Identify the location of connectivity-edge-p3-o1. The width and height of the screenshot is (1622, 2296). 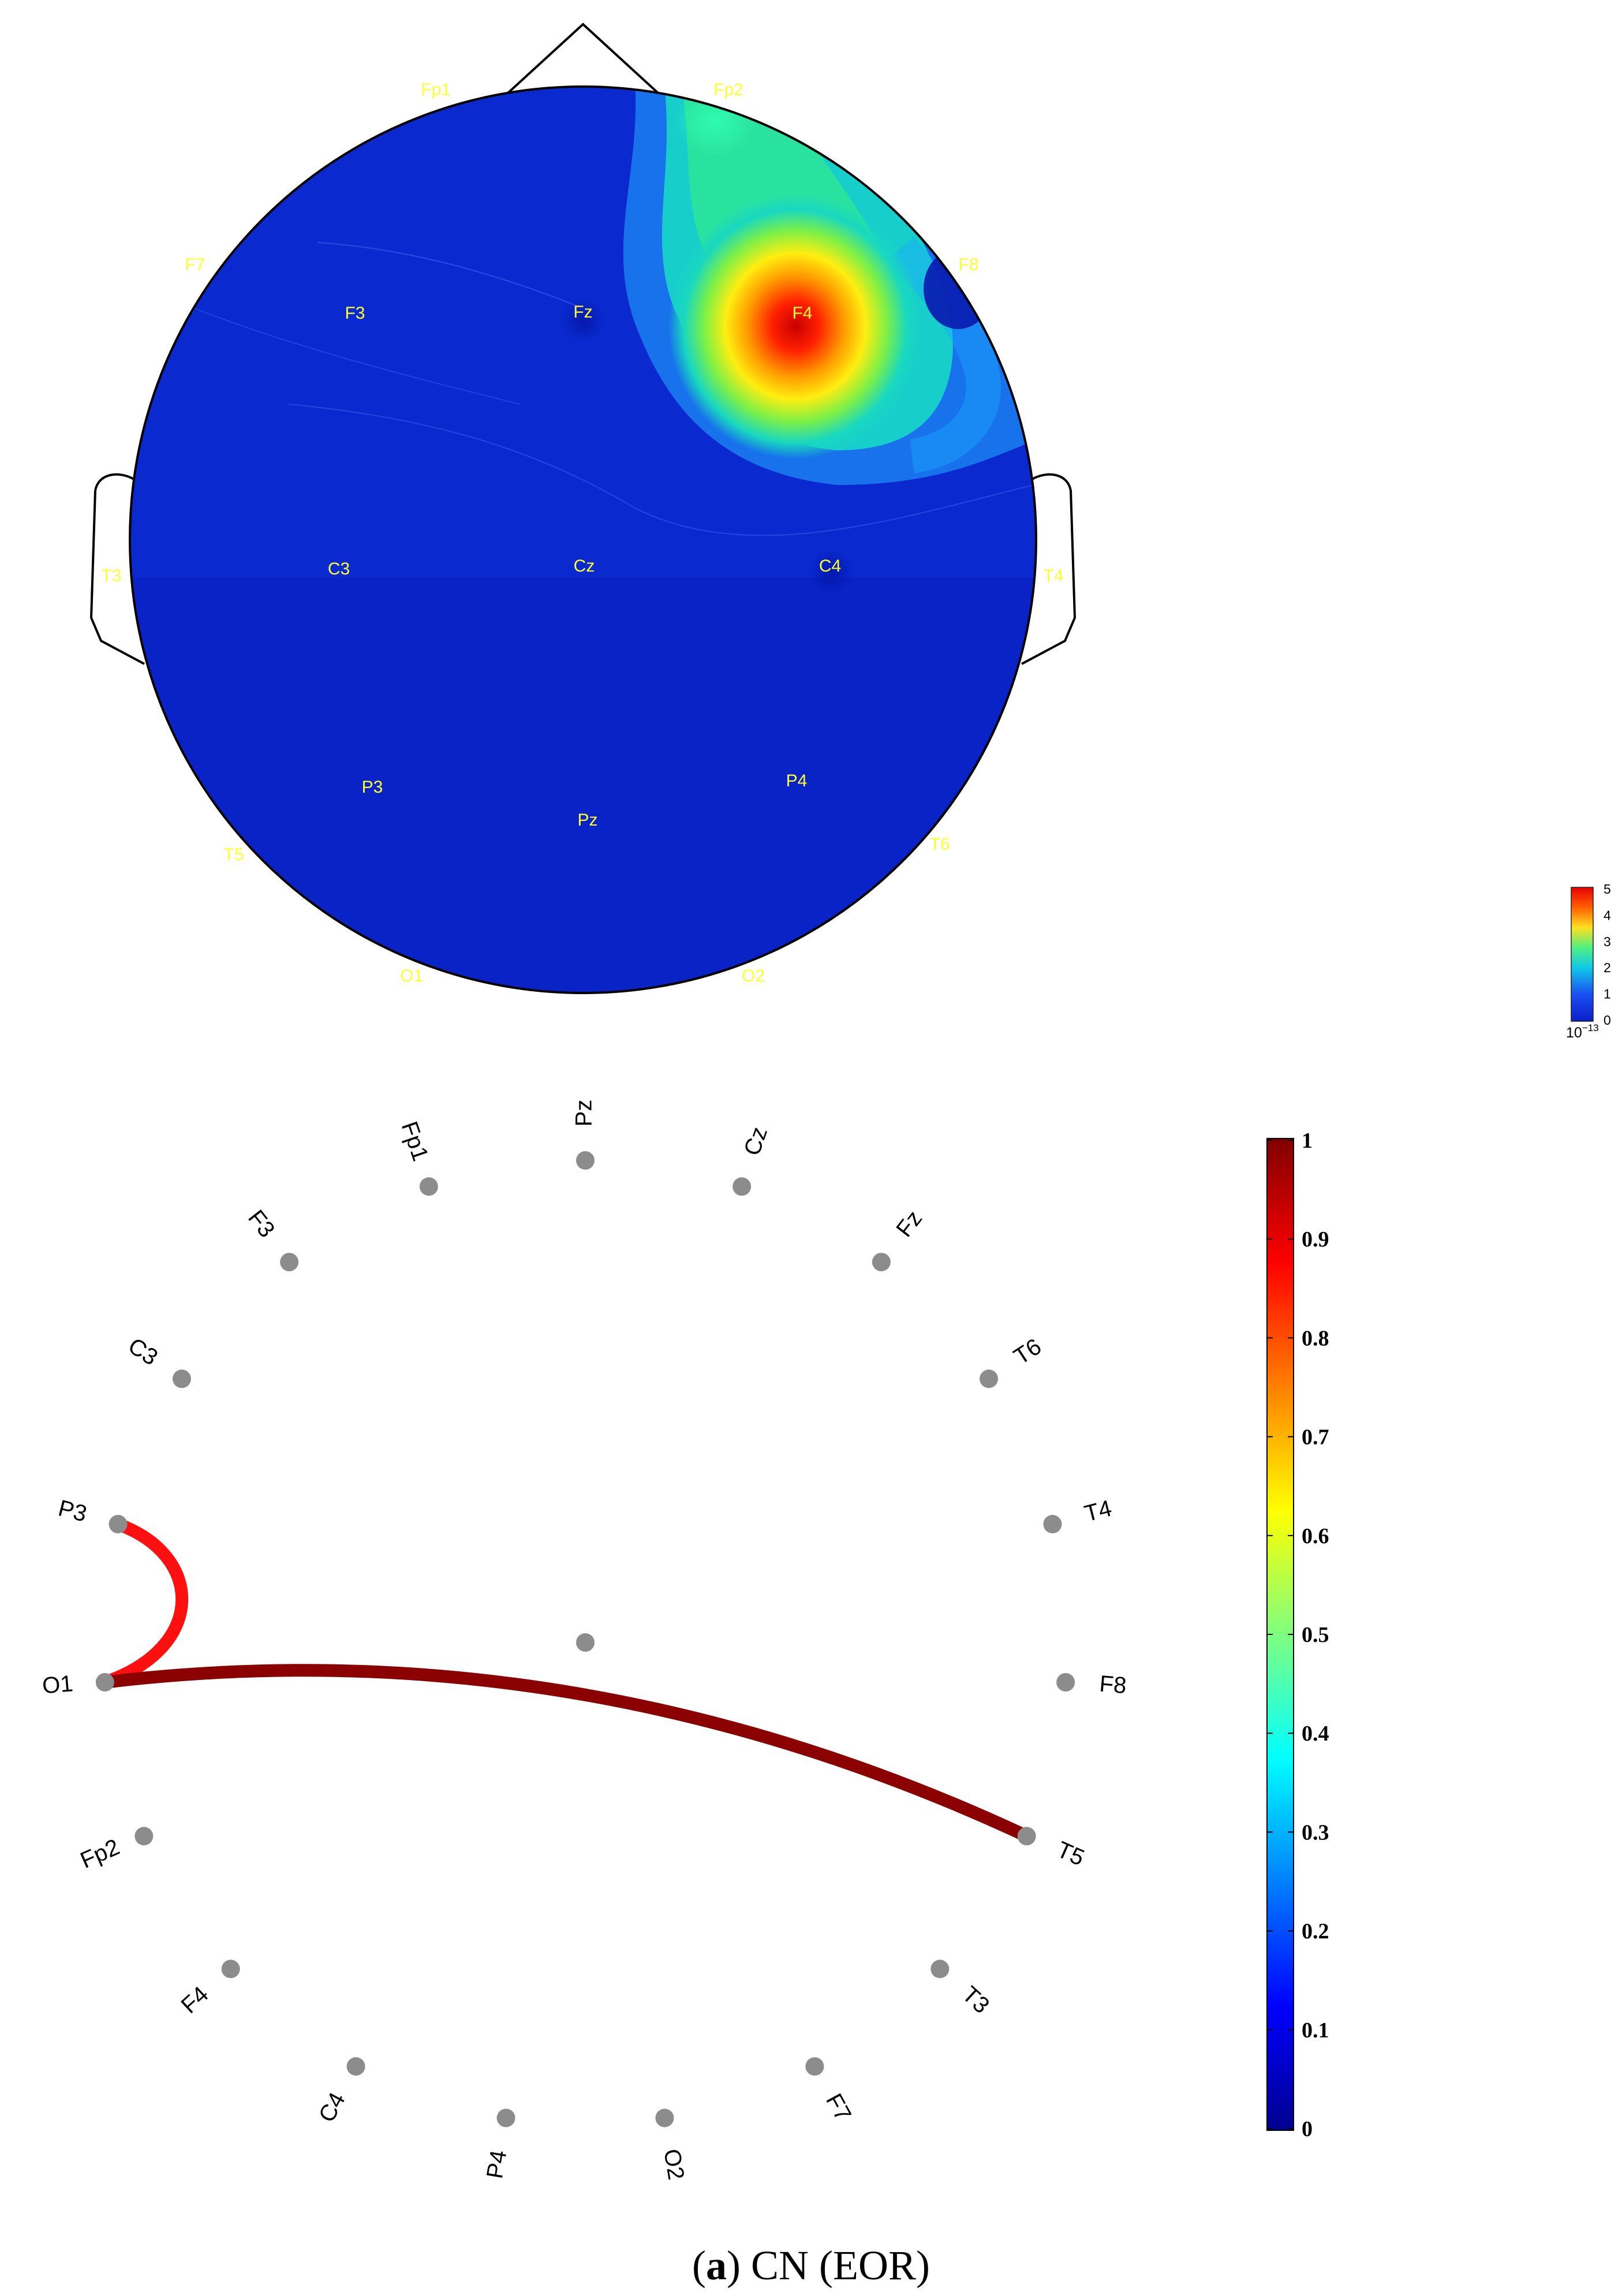
(143, 1603).